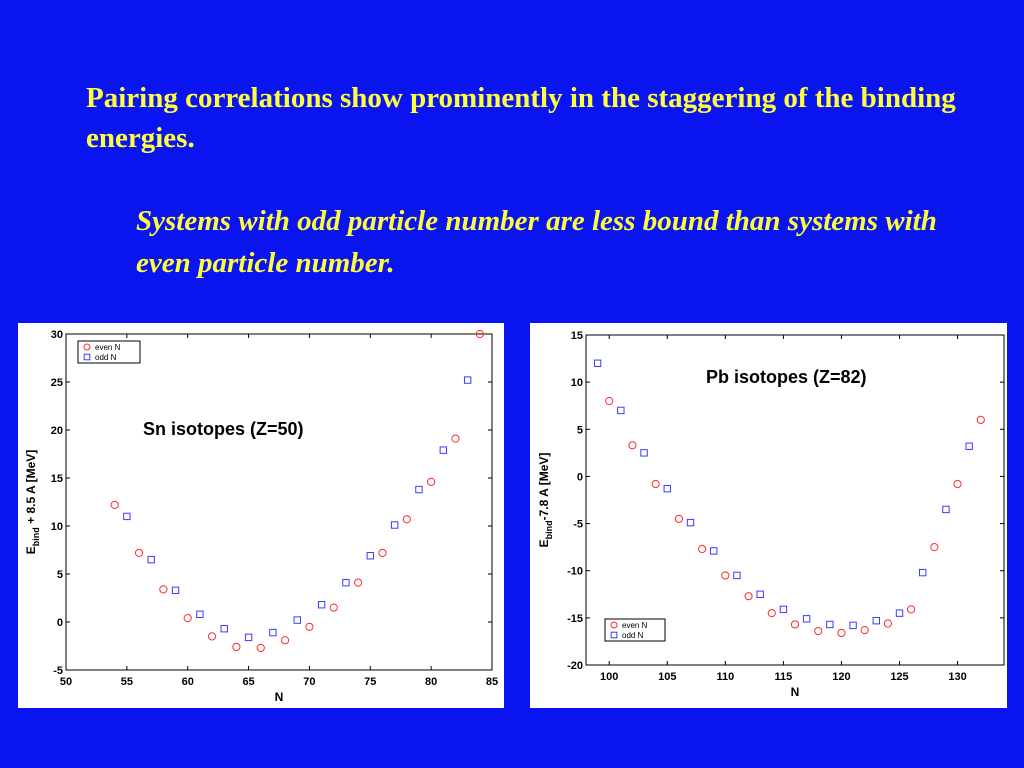 This screenshot has width=1024, height=768. What do you see at coordinates (784, 677) in the screenshot?
I see `pb-x-tick-label: 115` at bounding box center [784, 677].